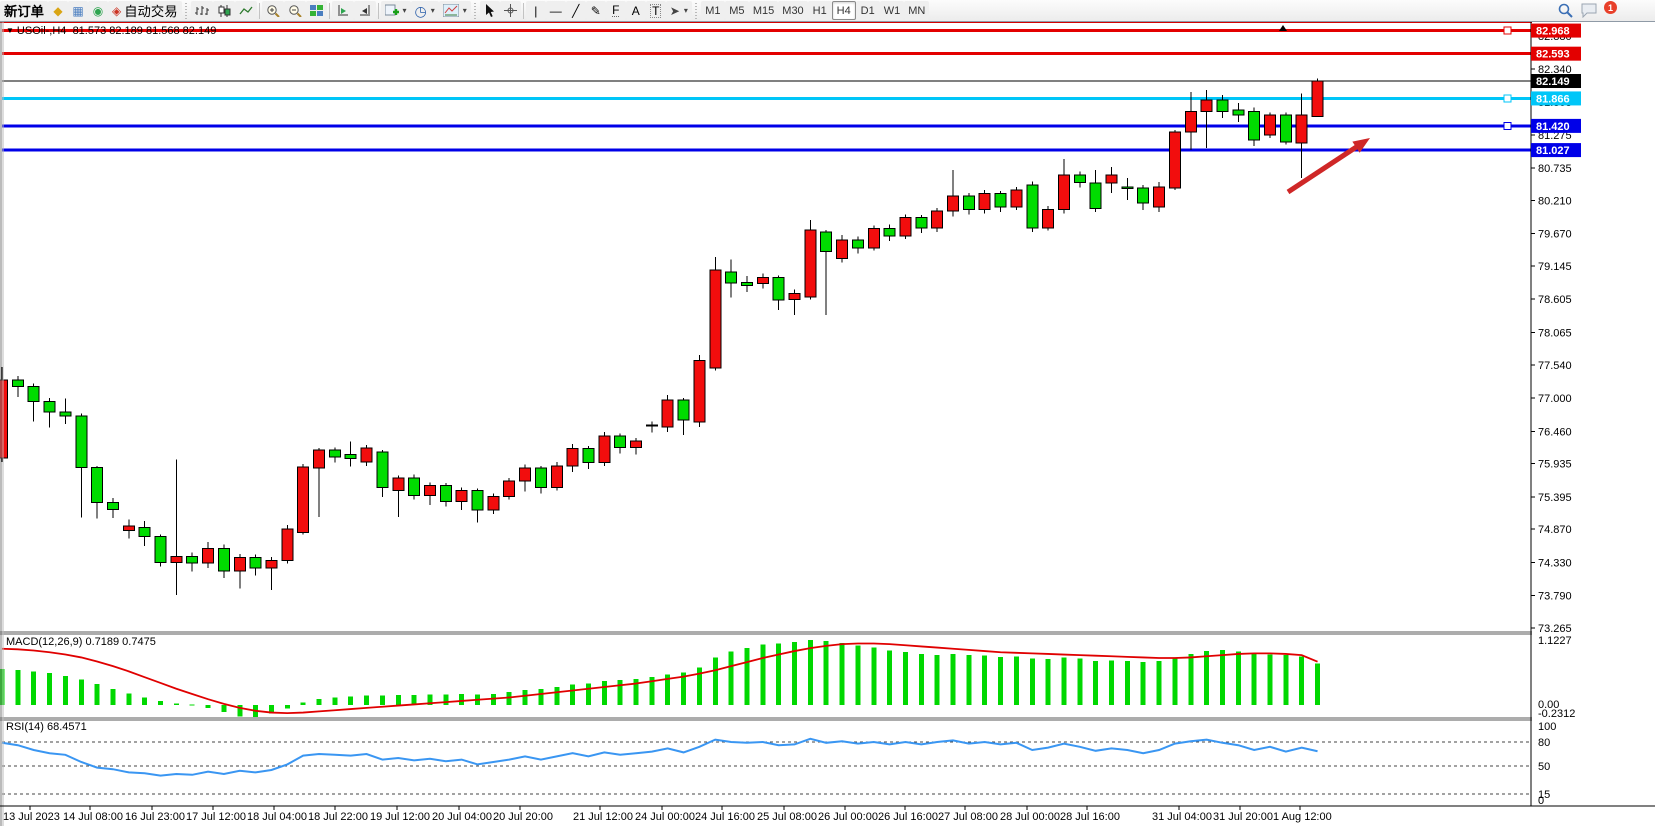 The height and width of the screenshot is (831, 1655). Describe the element at coordinates (245, 10) in the screenshot. I see `line-chart-button` at that location.